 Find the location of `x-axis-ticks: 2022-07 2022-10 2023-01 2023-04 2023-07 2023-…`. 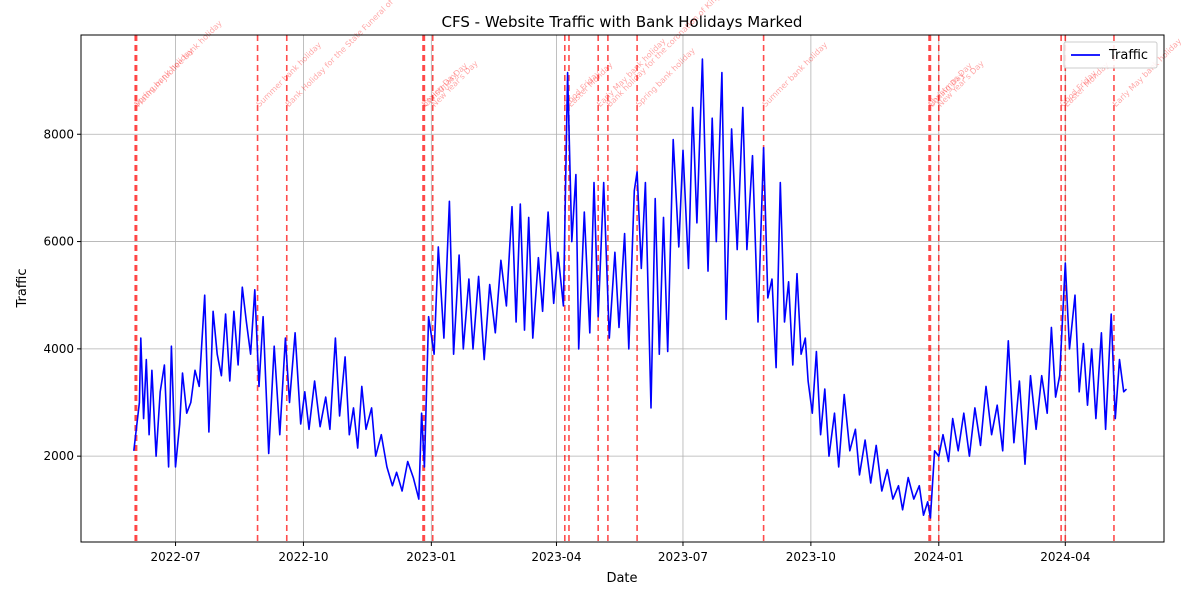

x-axis-ticks: 2022-07 2022-10 2023-01 2023-04 2023-07 2023-… is located at coordinates (620, 553).